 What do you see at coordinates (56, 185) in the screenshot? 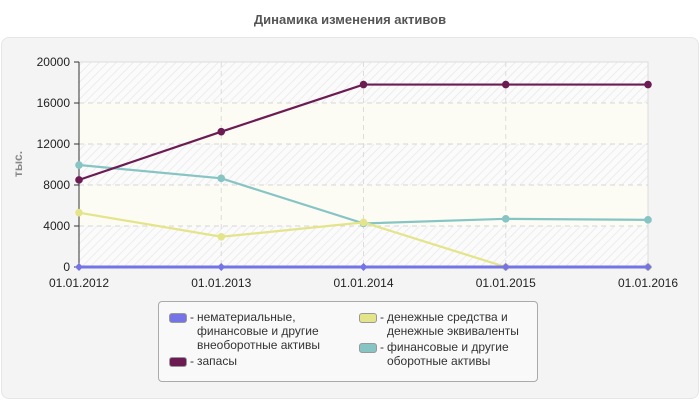
I see `svg-text: 8000` at bounding box center [56, 185].